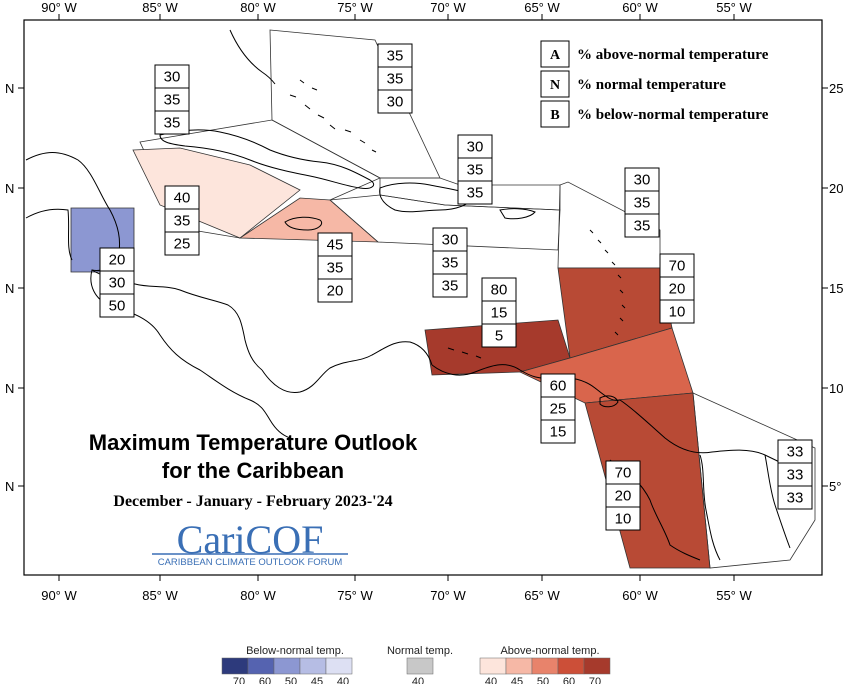 Image resolution: width=845 pixels, height=684 pixels. Describe the element at coordinates (836, 188) in the screenshot. I see `lat-label: 20` at that location.